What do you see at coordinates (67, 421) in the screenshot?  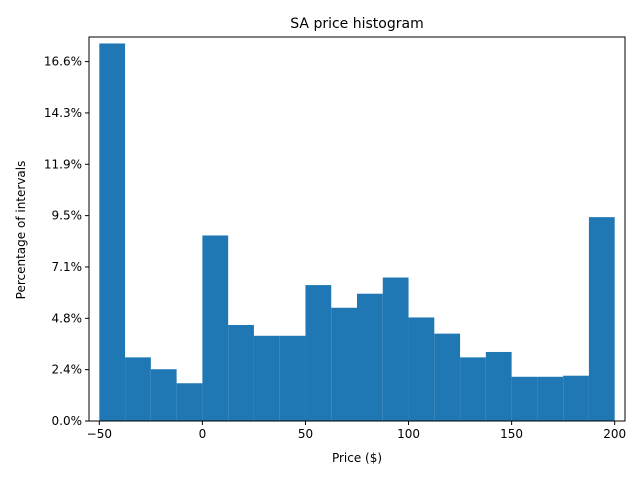 I see `y-tick-label: 0.0%` at bounding box center [67, 421].